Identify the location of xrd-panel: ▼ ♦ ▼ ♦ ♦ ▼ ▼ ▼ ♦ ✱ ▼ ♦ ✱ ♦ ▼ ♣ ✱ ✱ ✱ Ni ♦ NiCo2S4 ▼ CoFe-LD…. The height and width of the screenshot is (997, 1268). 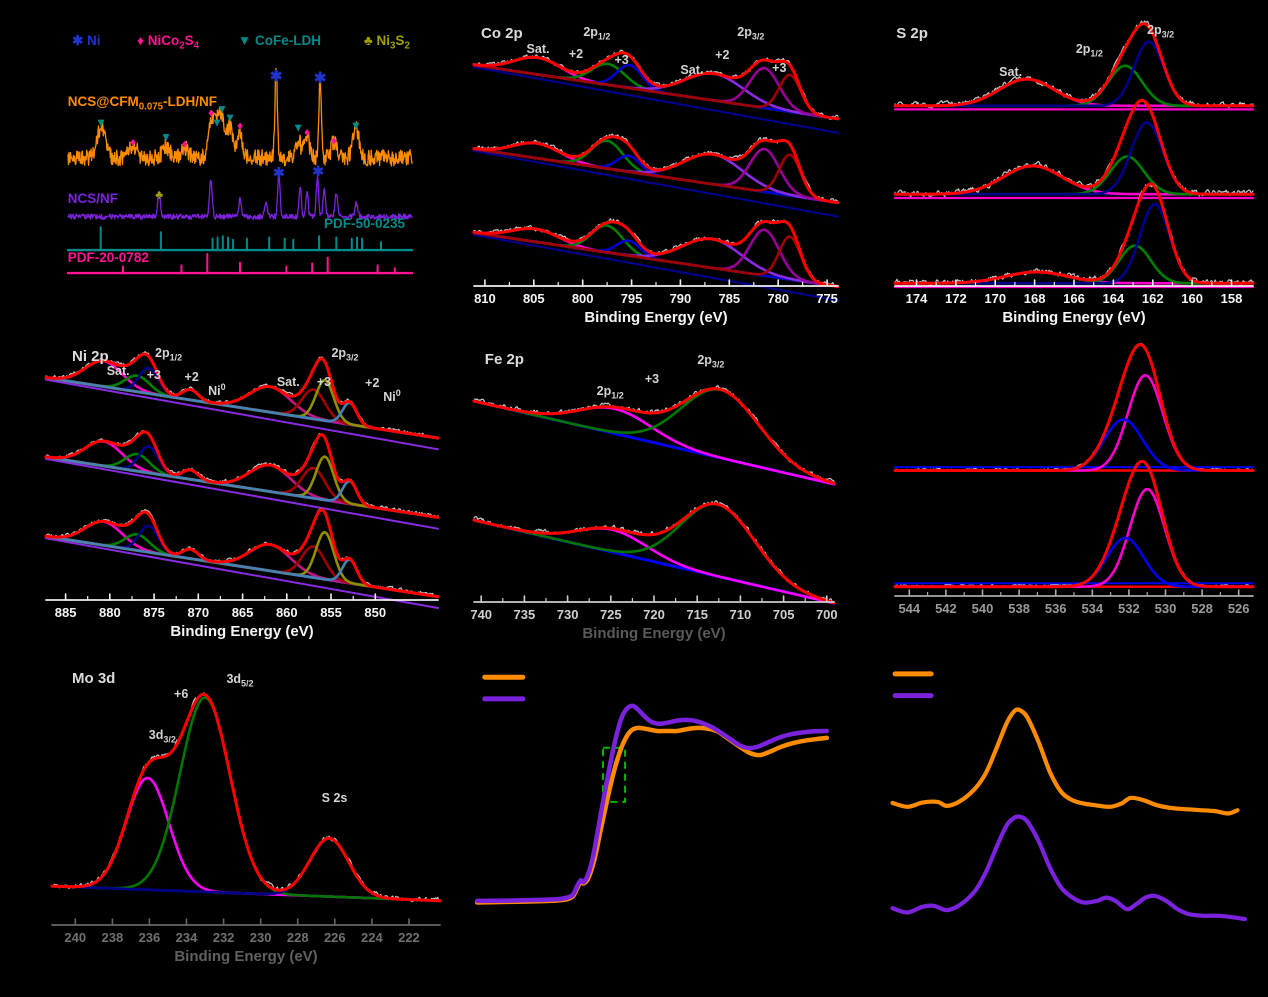
(240, 174).